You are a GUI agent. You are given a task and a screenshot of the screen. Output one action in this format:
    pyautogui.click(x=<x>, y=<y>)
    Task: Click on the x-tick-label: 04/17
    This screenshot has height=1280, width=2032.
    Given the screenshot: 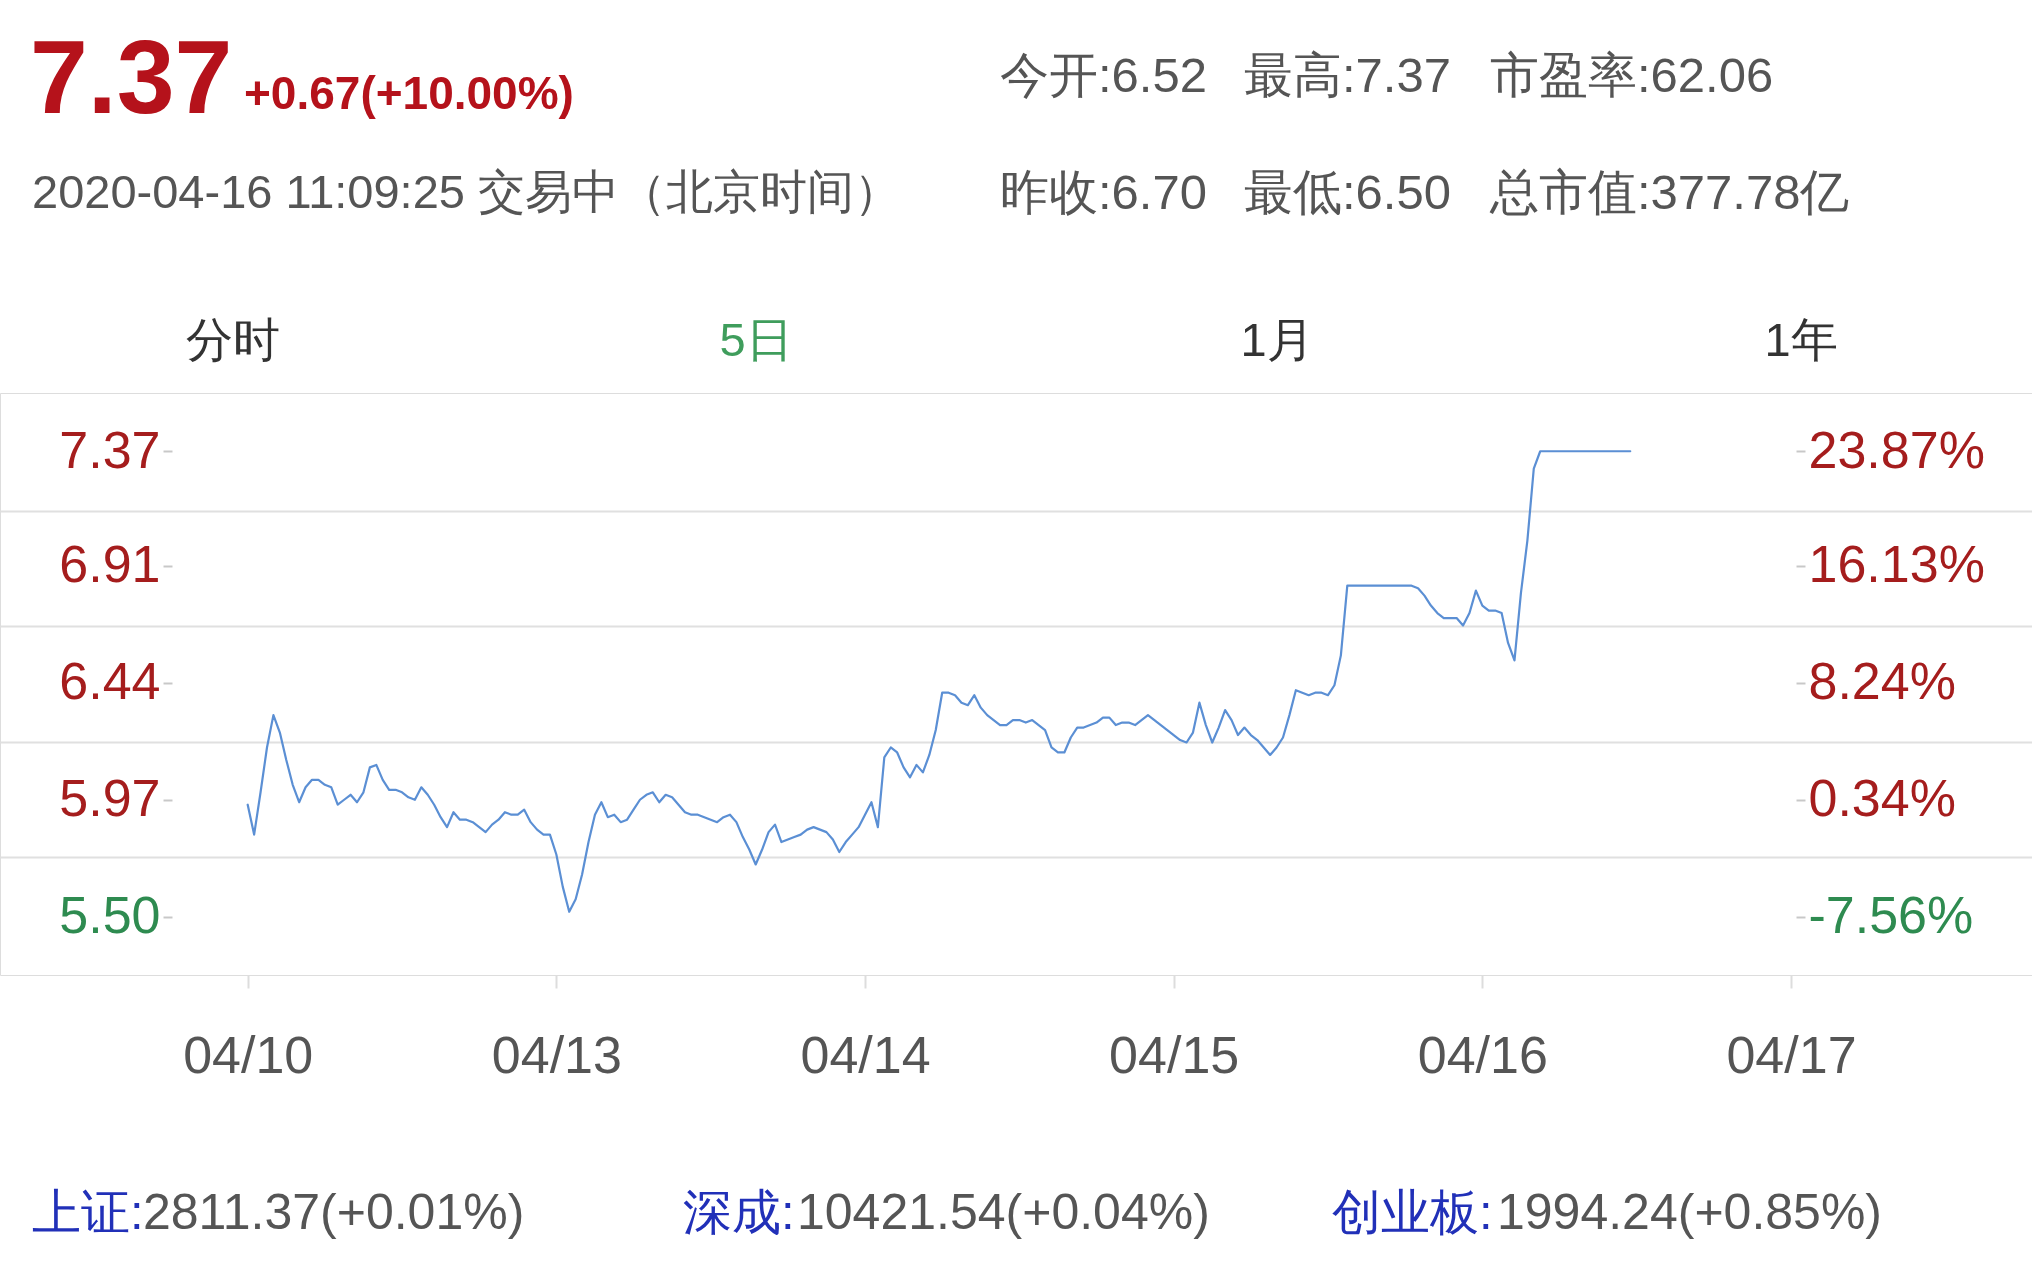 What is the action you would take?
    pyautogui.click(x=1791, y=1054)
    